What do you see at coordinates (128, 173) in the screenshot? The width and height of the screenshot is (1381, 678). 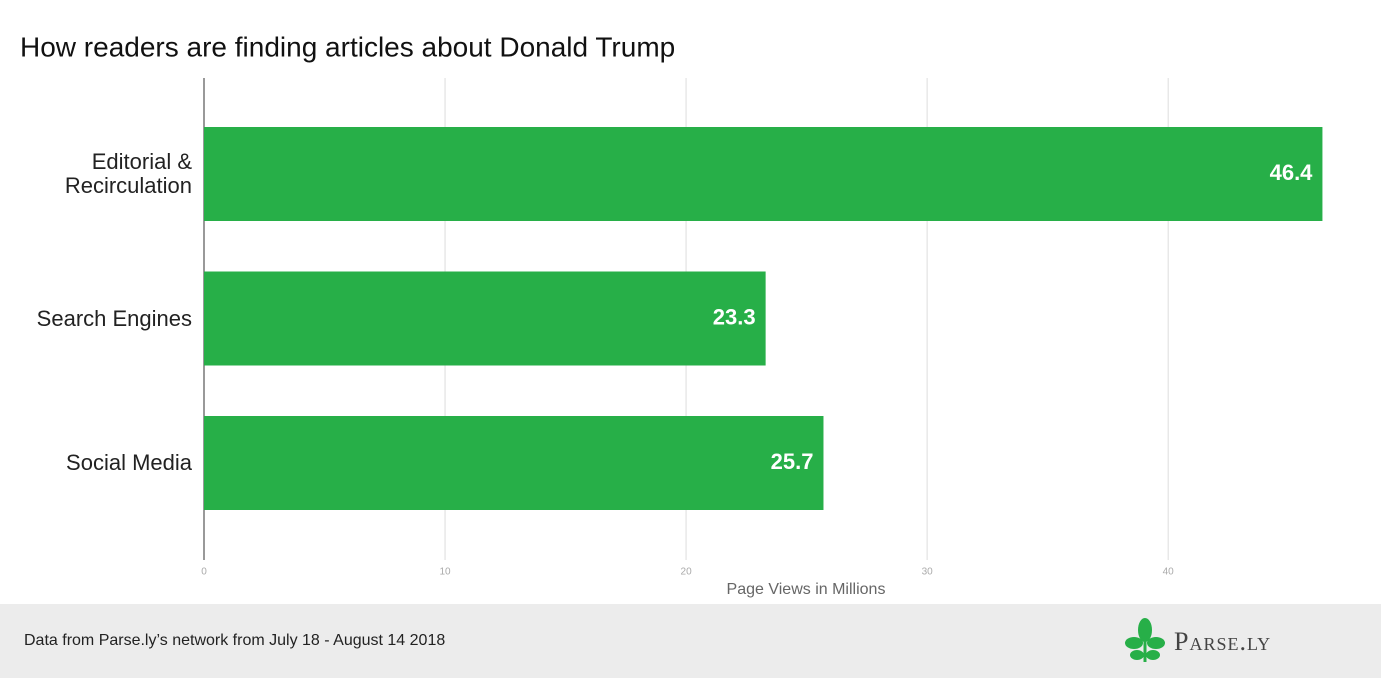 I see `y-tick-label: Editorial & Recirculation` at bounding box center [128, 173].